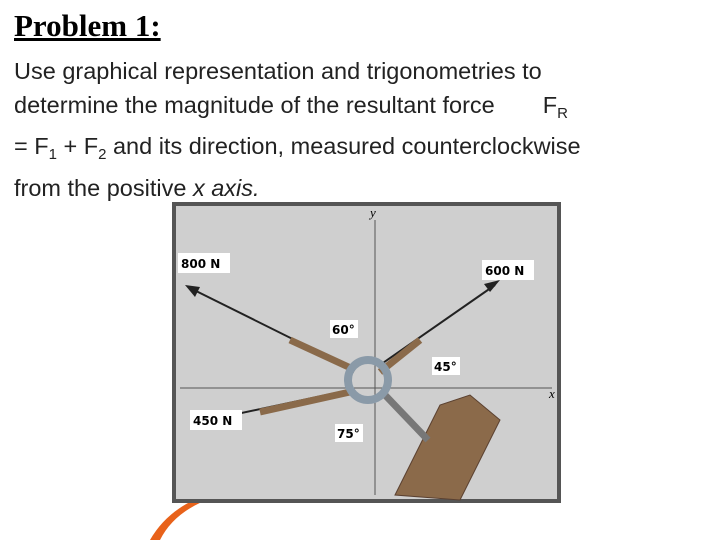 This screenshot has width=720, height=540. What do you see at coordinates (182, 516) in the screenshot?
I see `decor-swoosh` at bounding box center [182, 516].